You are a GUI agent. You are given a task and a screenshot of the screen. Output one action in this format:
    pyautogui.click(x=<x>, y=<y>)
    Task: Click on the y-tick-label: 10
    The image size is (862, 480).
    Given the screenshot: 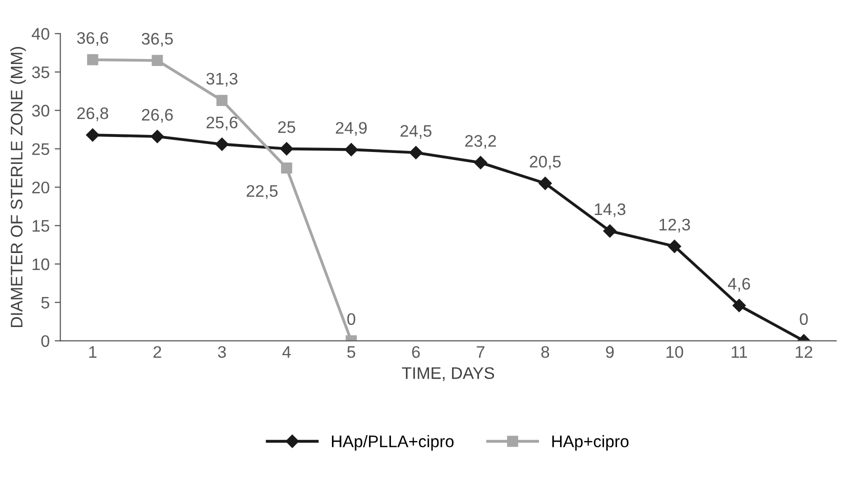 What is the action you would take?
    pyautogui.click(x=41, y=264)
    